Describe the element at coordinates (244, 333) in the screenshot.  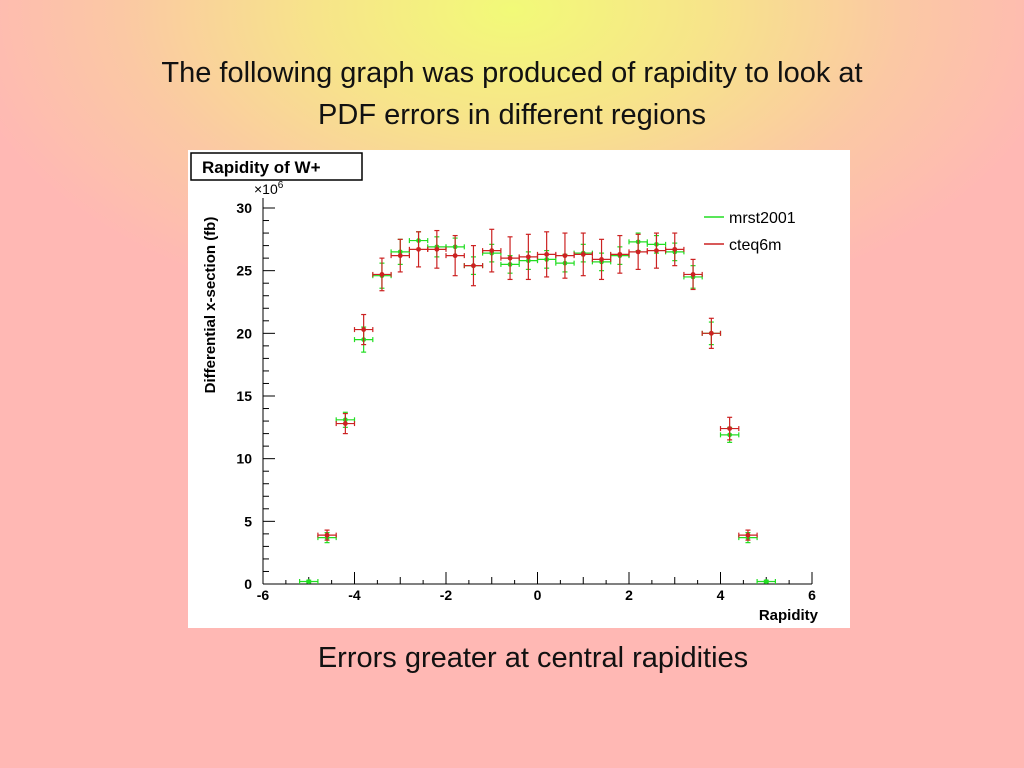
I see `y-tick-label: 20` at that location.